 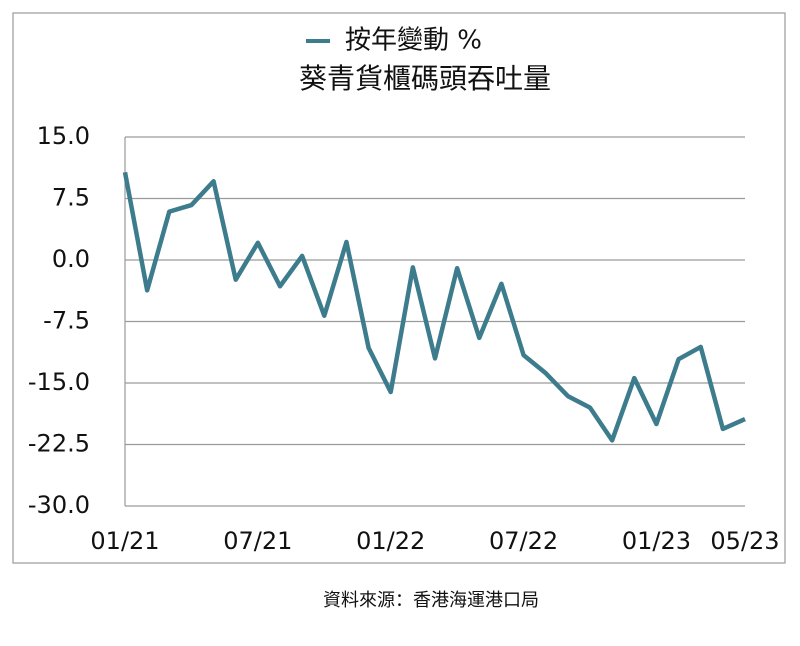 What do you see at coordinates (63, 136) in the screenshot?
I see `y-tick-label: 15.0` at bounding box center [63, 136].